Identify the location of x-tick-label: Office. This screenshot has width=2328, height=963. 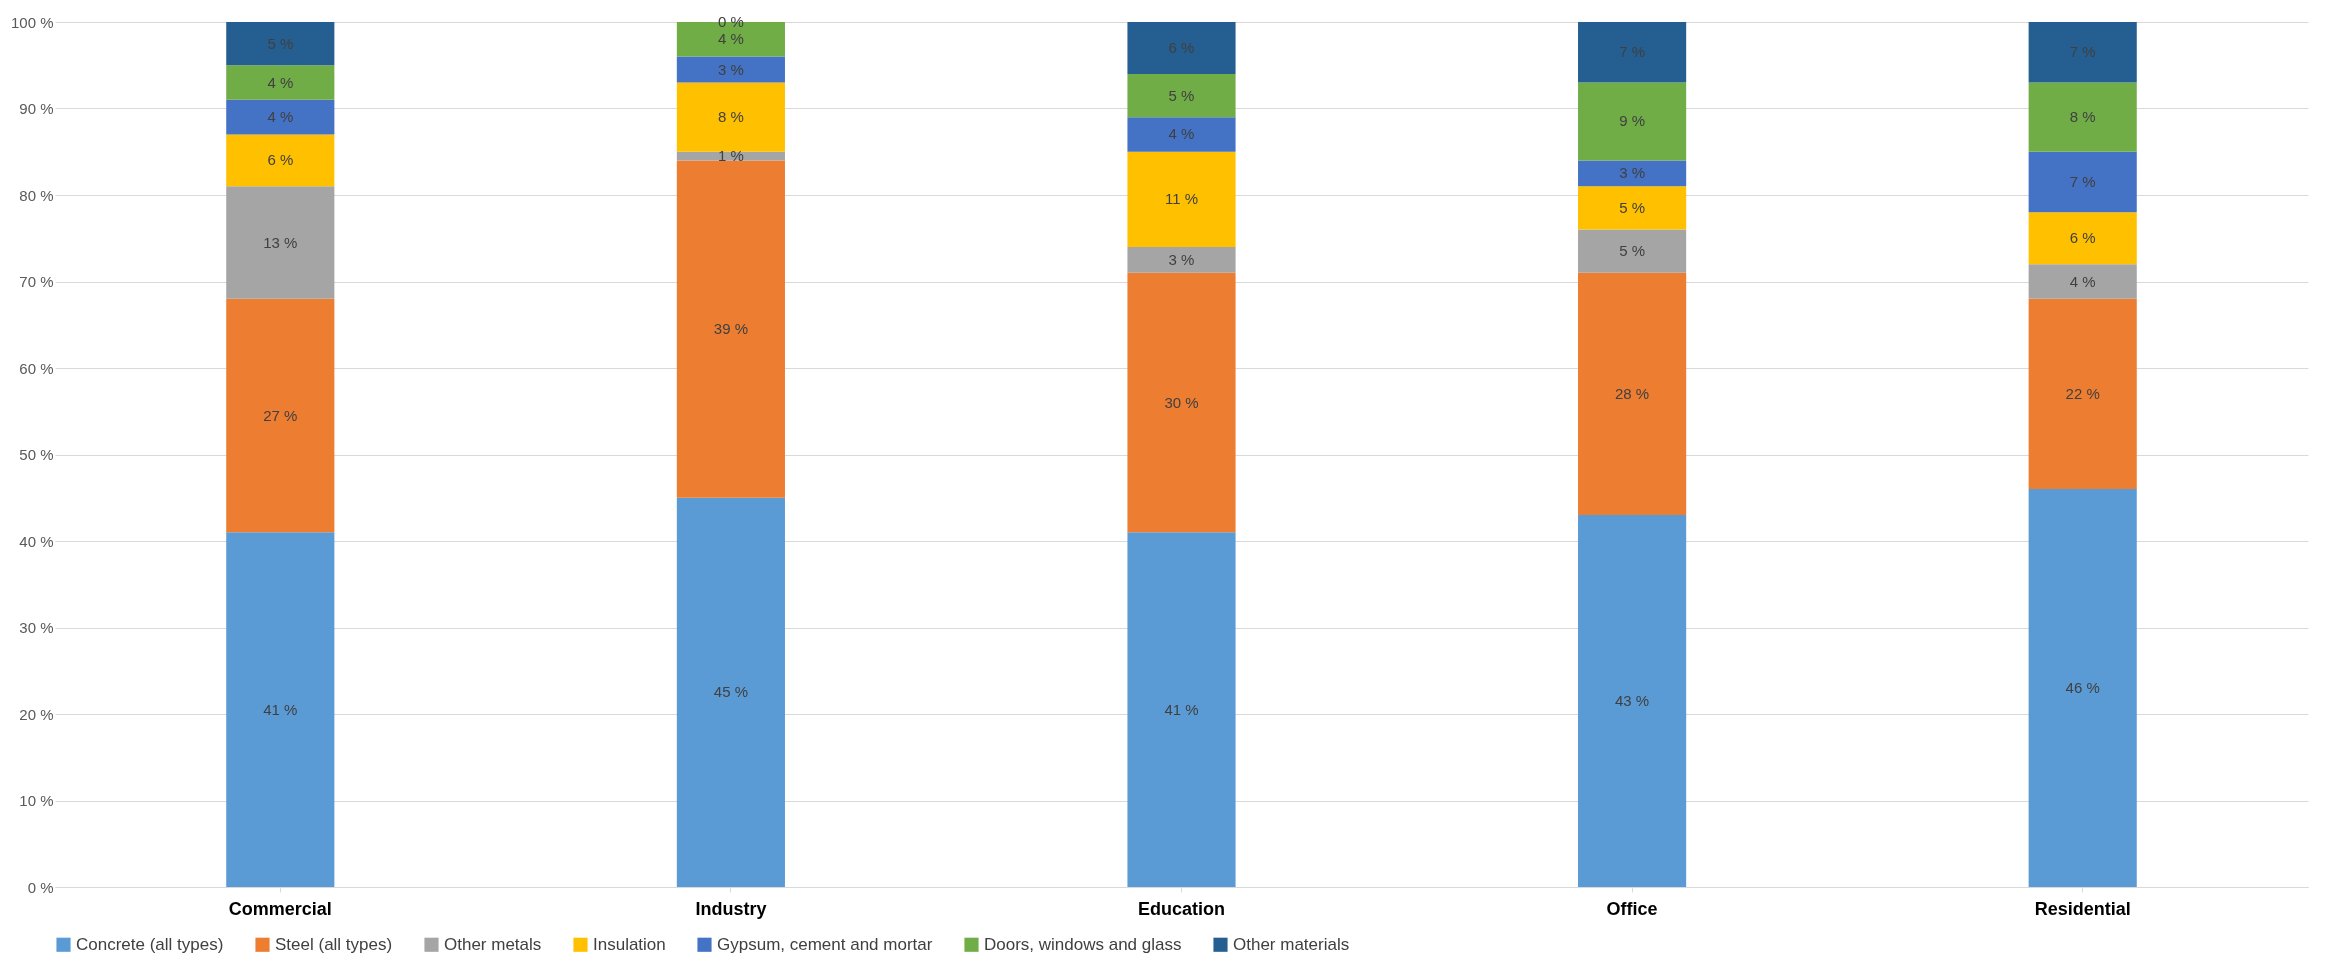
(1632, 908).